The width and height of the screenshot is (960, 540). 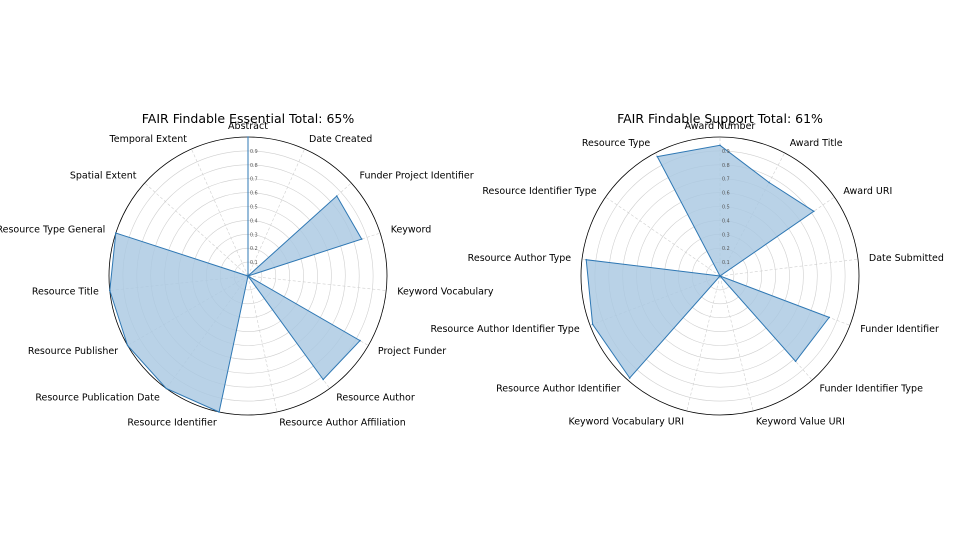 What do you see at coordinates (417, 176) in the screenshot?
I see `category-label: Funder Project Identifier` at bounding box center [417, 176].